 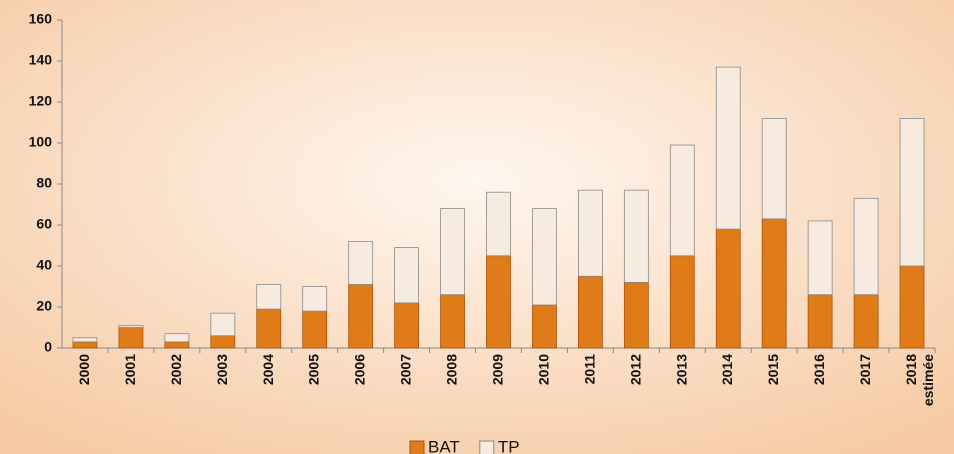 What do you see at coordinates (44, 183) in the screenshot?
I see `y-tick-label: 80` at bounding box center [44, 183].